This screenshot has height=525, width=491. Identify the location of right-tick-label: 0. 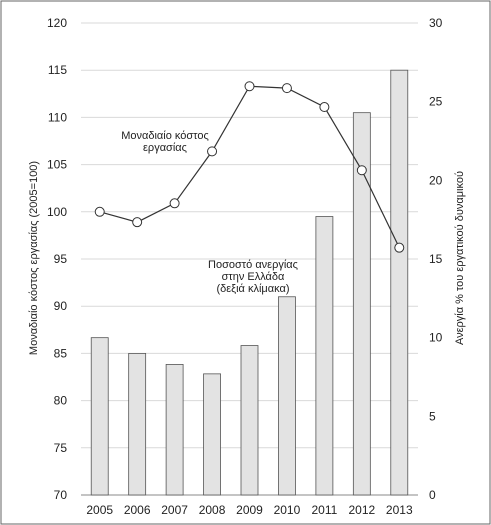
(432, 495).